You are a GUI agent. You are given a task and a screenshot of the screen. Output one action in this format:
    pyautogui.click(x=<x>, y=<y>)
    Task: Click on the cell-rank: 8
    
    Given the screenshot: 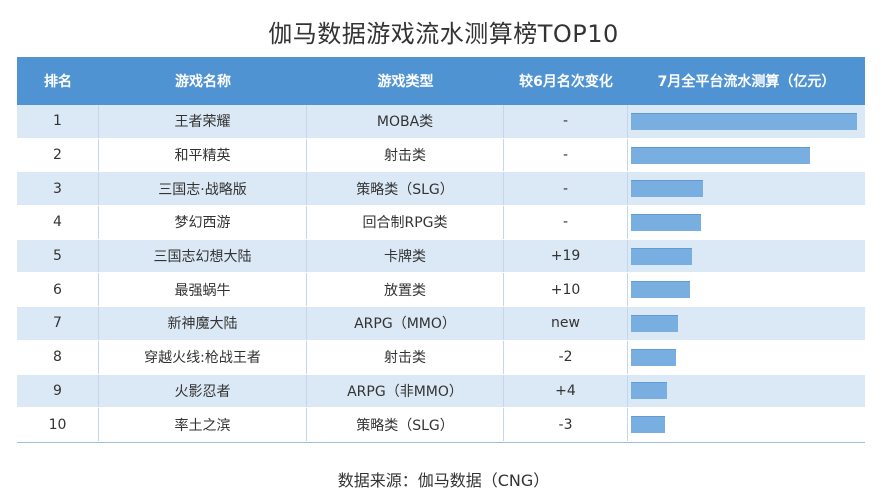 What is the action you would take?
    pyautogui.click(x=58, y=357)
    